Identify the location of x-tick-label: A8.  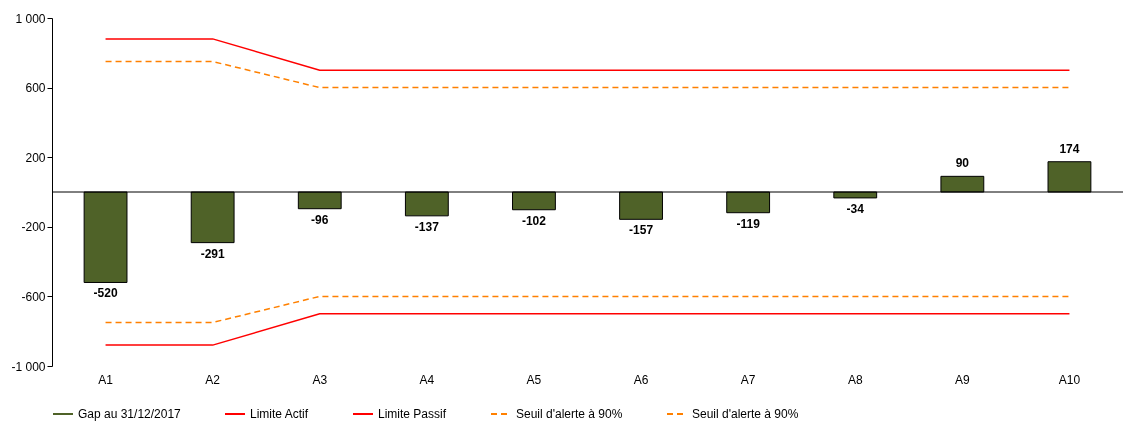
(855, 379).